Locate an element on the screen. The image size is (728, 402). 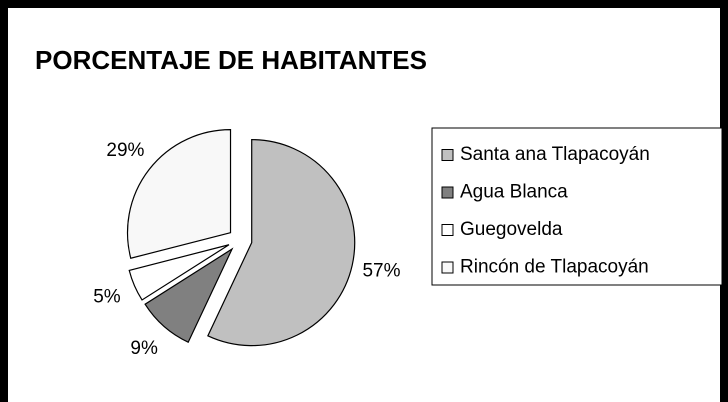
chart-title: PORCENTAJE DE HABITANTES is located at coordinates (231, 60).